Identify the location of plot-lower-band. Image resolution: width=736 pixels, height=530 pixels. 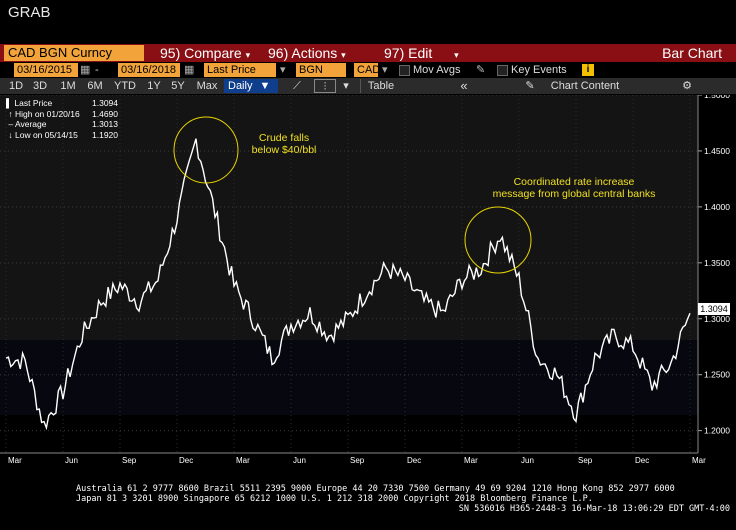
(349, 377).